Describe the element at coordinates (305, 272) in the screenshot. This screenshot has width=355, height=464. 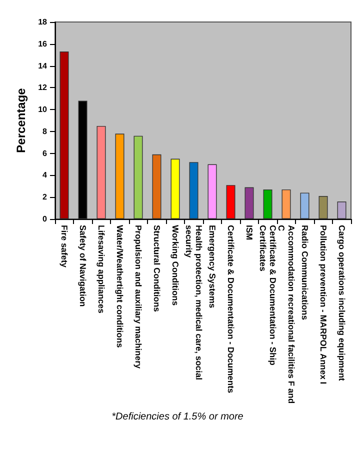
I see `x-tick-label: Radio Communications` at that location.